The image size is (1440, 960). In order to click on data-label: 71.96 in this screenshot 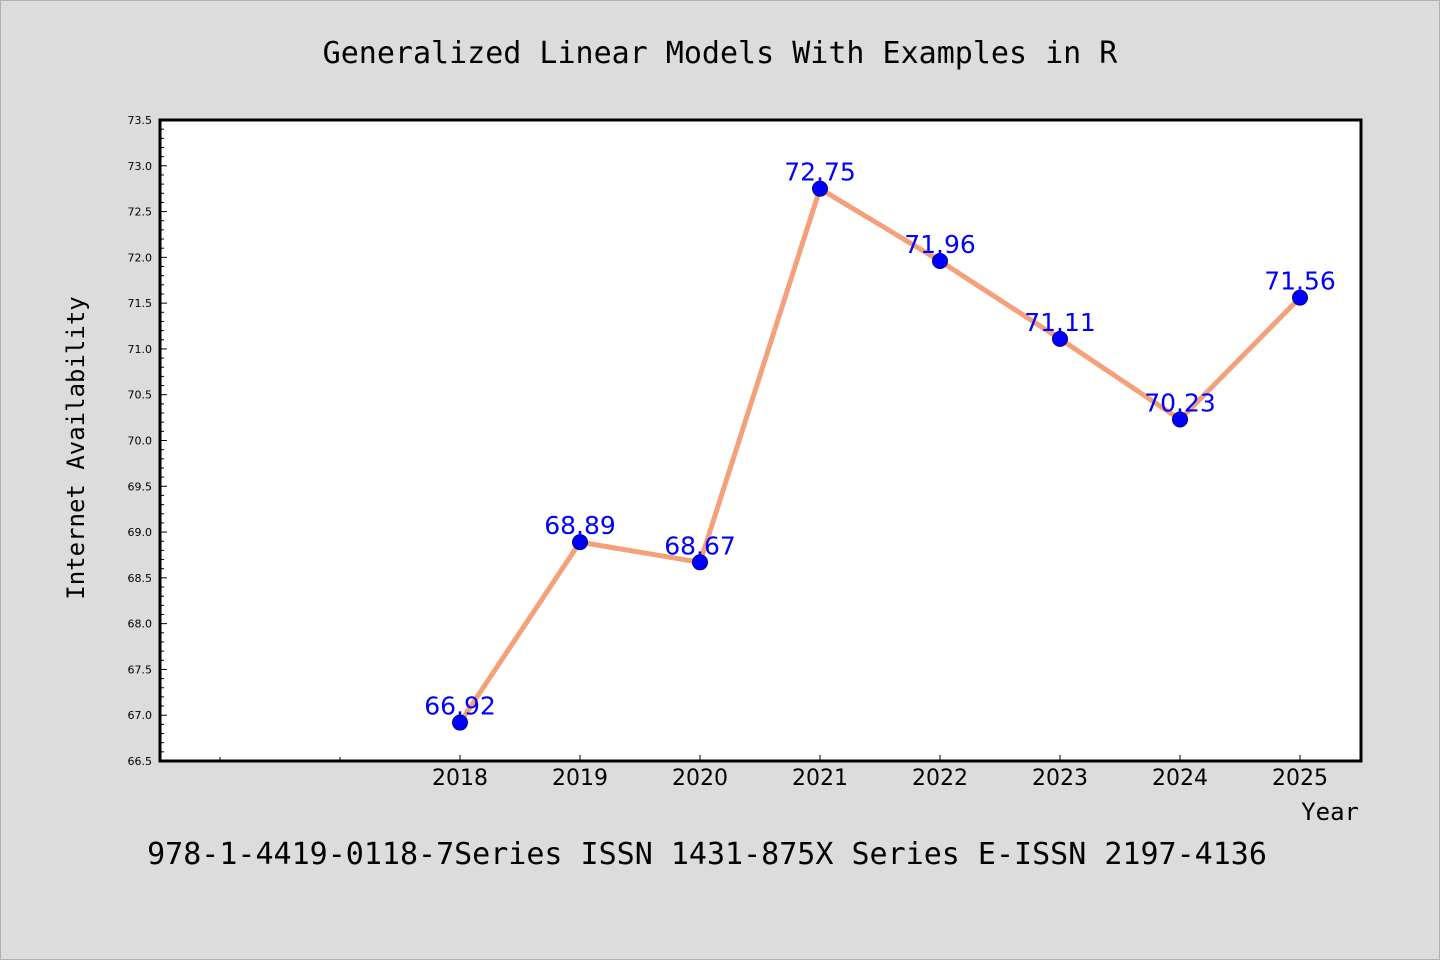, I will do `click(940, 244)`.